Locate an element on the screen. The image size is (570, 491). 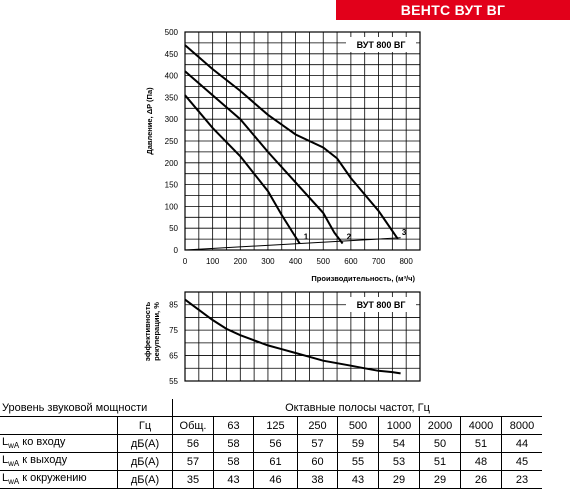
y-tick-label: 500 is located at coordinates (172, 32).